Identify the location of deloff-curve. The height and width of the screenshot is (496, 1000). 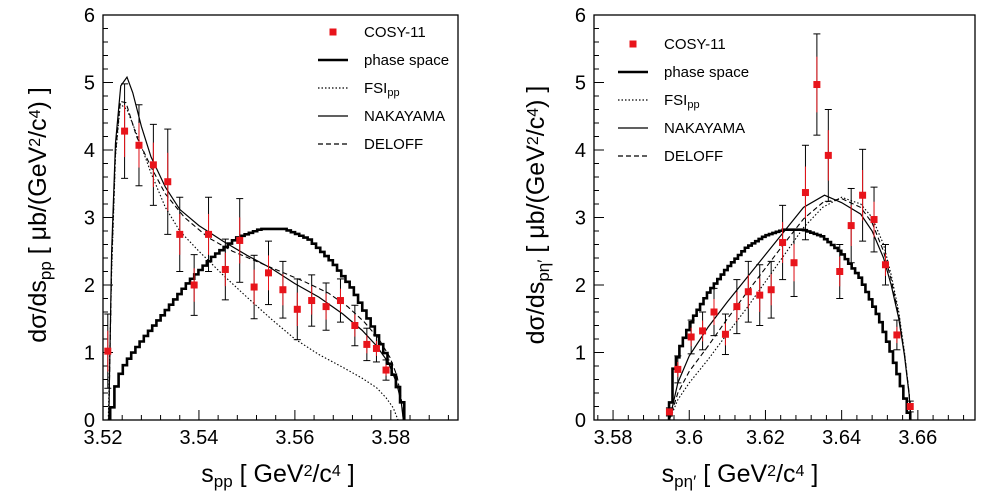
(790, 309).